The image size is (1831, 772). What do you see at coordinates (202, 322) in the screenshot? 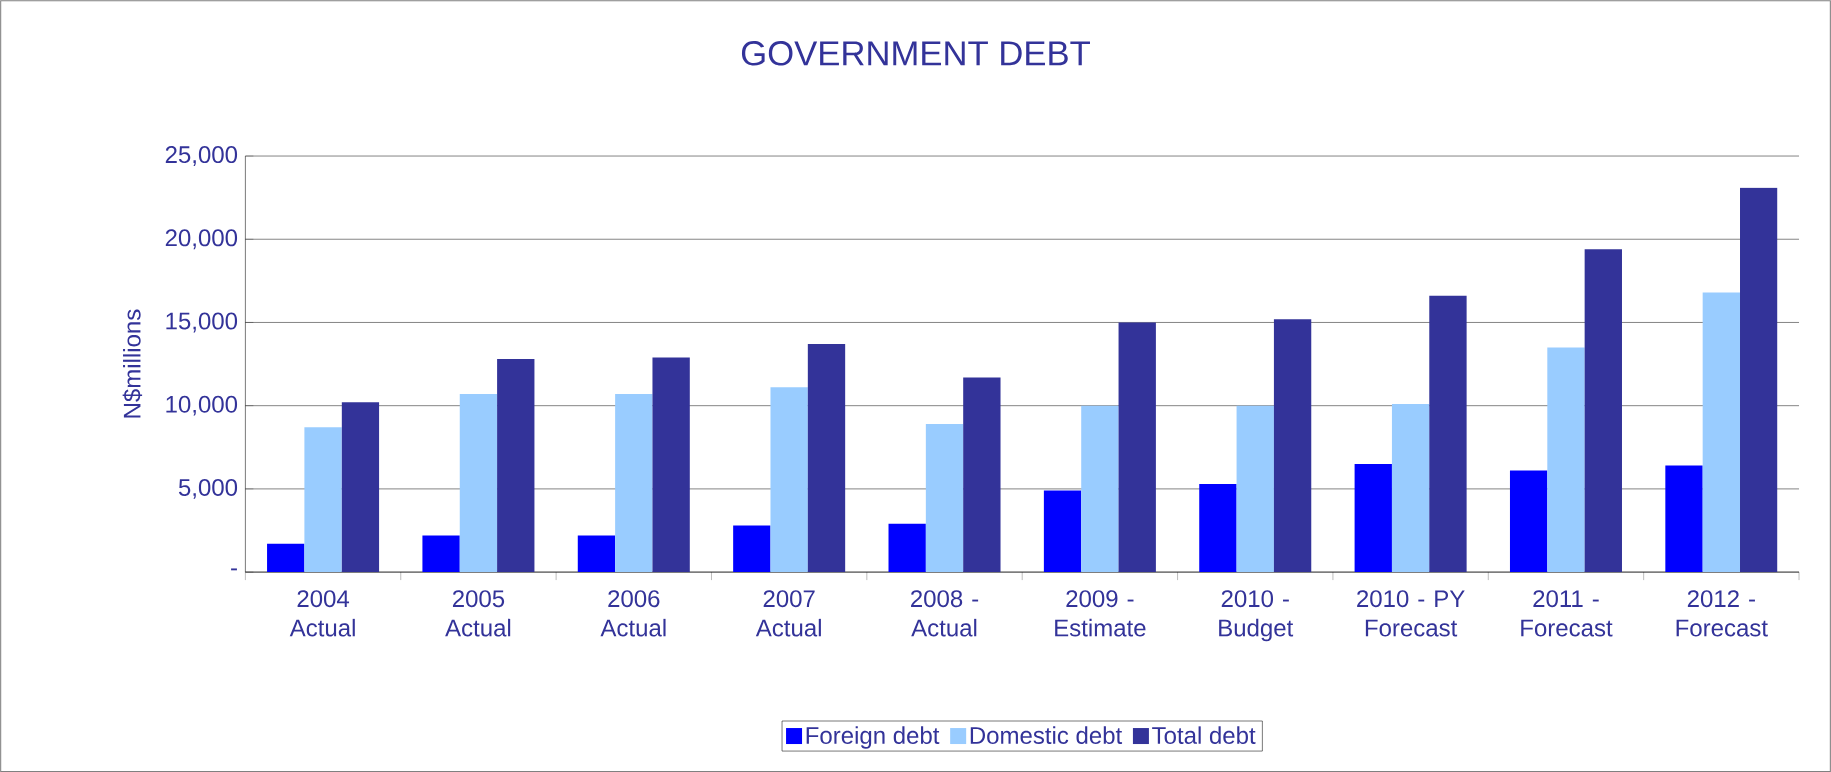
I see `y-tick-label: 15,000` at bounding box center [202, 322].